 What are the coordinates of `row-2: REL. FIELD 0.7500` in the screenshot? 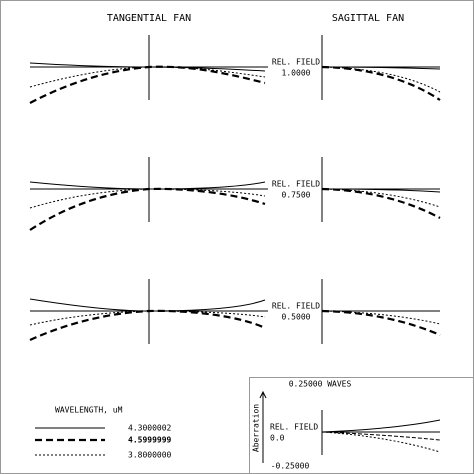 It's located at (235, 194).